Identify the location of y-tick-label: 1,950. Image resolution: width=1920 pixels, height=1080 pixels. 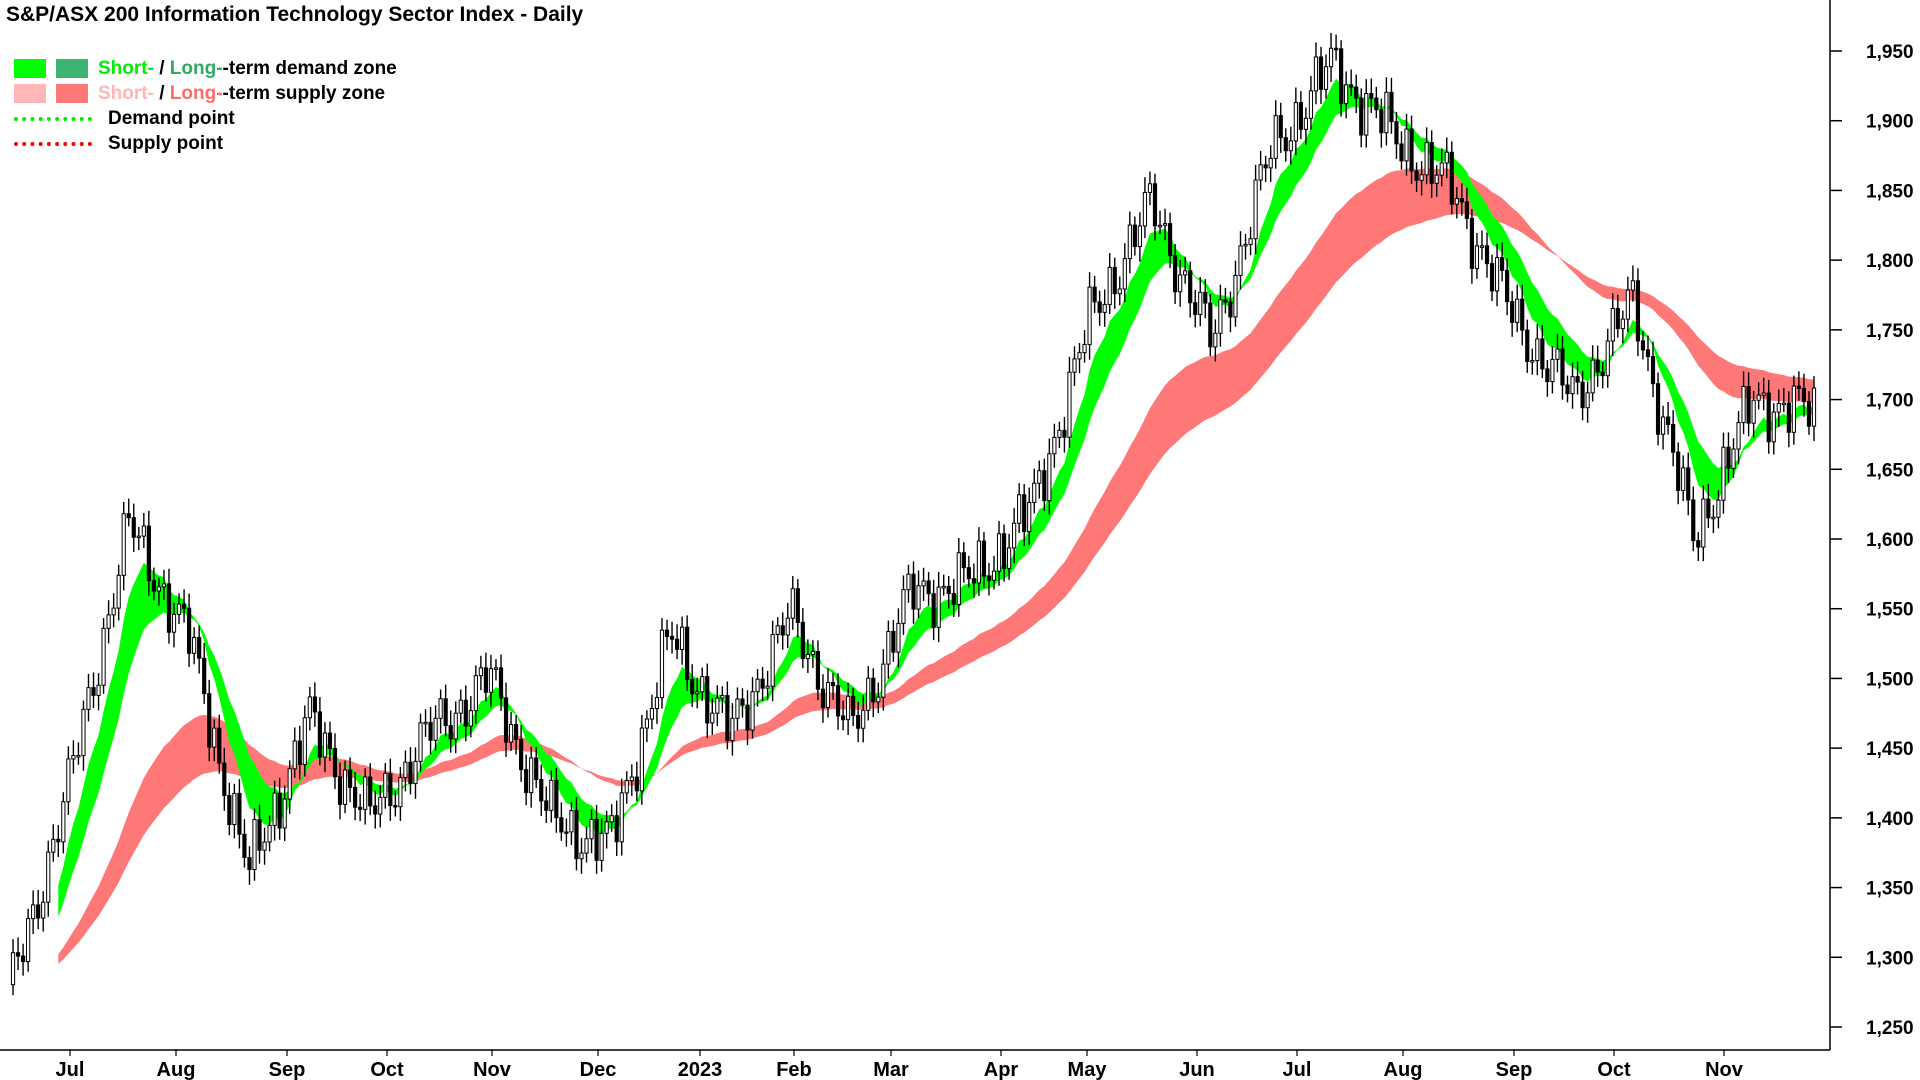
(1890, 52).